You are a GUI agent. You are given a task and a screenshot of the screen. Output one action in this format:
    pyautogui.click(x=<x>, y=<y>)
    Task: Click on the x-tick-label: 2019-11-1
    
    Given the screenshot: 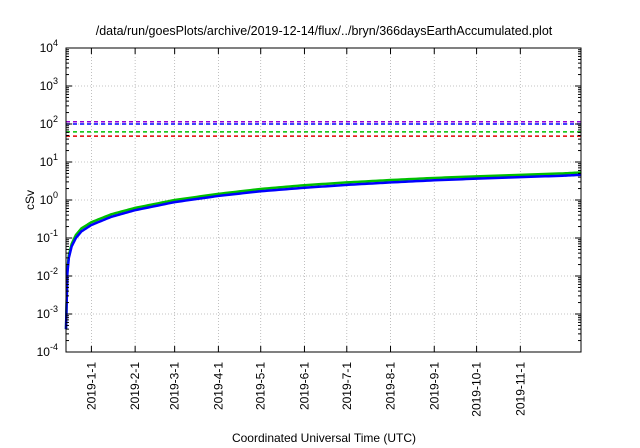 What is the action you would take?
    pyautogui.click(x=520, y=389)
    